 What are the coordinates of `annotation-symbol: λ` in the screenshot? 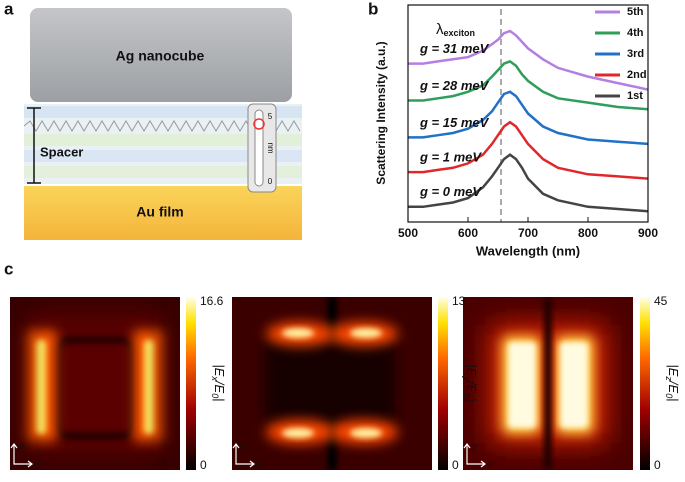 It's located at (440, 29).